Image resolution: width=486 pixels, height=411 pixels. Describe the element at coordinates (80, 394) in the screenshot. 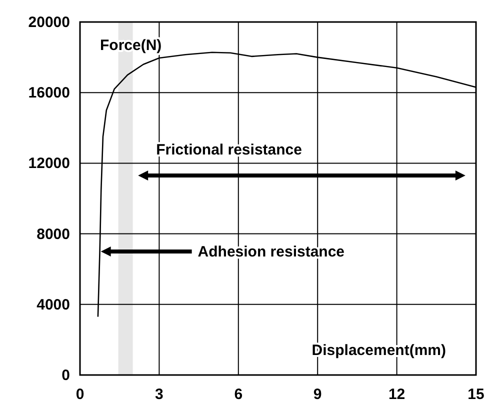

I see `x-tick-label: 0` at that location.